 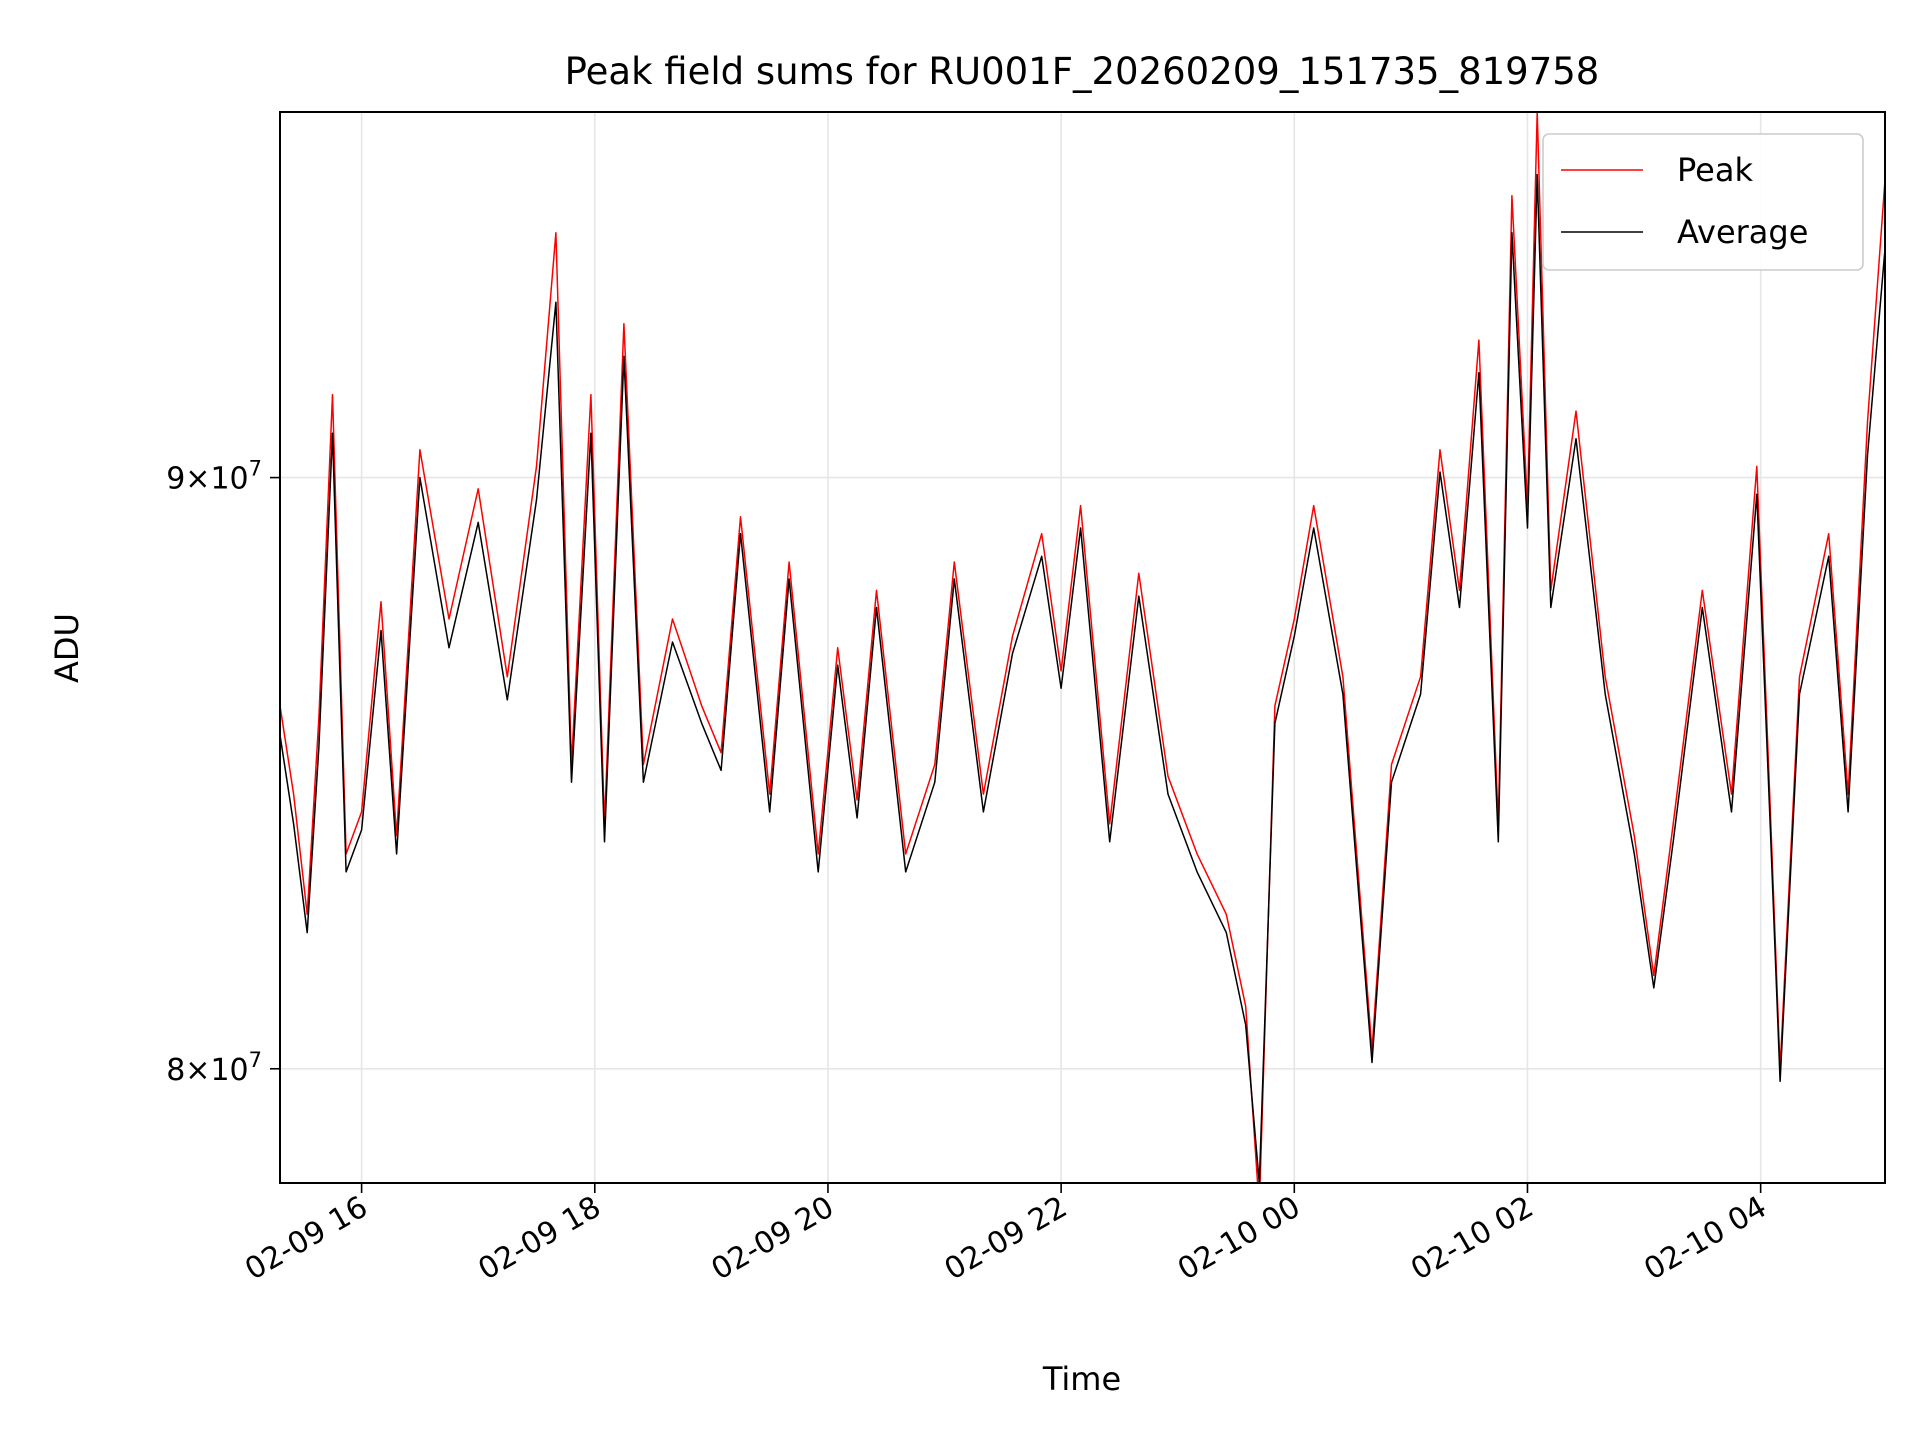 I want to click on y-axis-label: ADU, so click(x=67, y=648).